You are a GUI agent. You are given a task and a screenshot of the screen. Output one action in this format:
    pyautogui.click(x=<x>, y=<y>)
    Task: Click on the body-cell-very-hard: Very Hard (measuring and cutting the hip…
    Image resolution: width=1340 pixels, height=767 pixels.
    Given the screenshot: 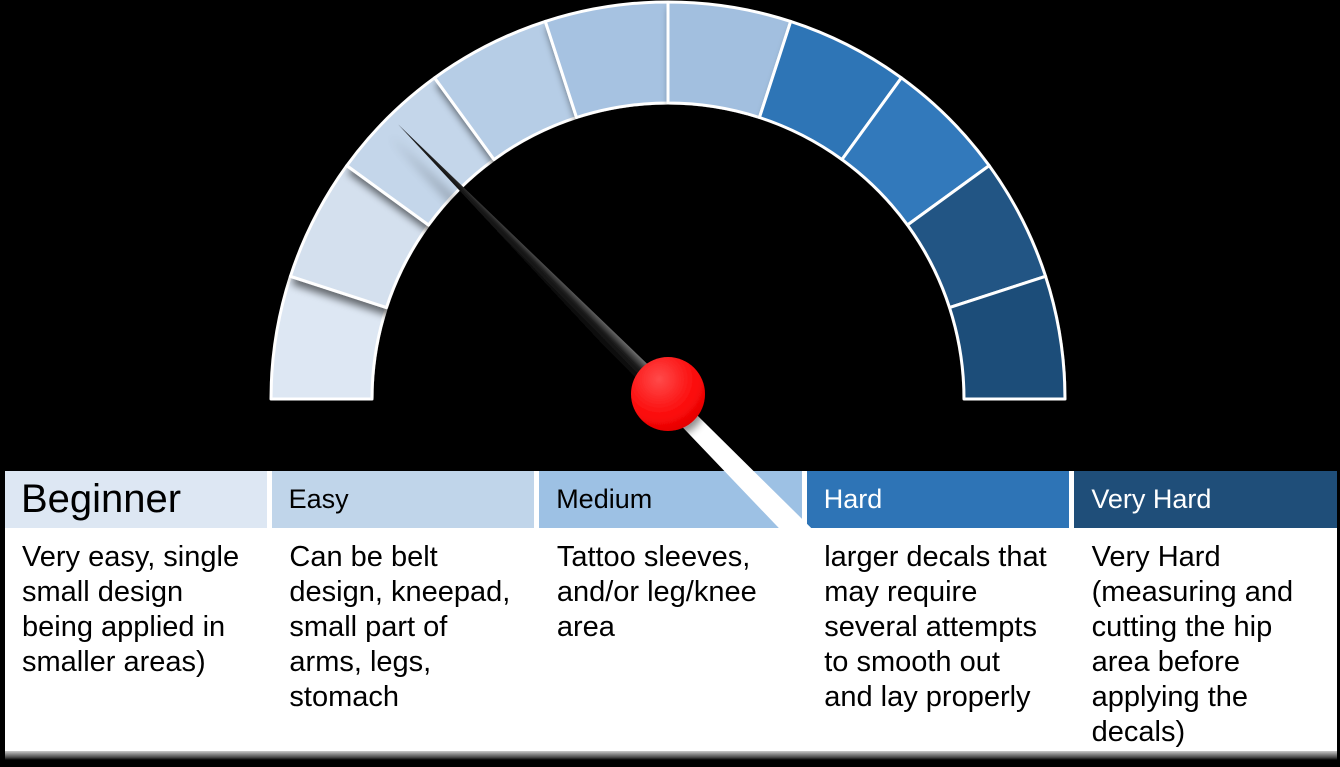 What is the action you would take?
    pyautogui.click(x=1206, y=641)
    